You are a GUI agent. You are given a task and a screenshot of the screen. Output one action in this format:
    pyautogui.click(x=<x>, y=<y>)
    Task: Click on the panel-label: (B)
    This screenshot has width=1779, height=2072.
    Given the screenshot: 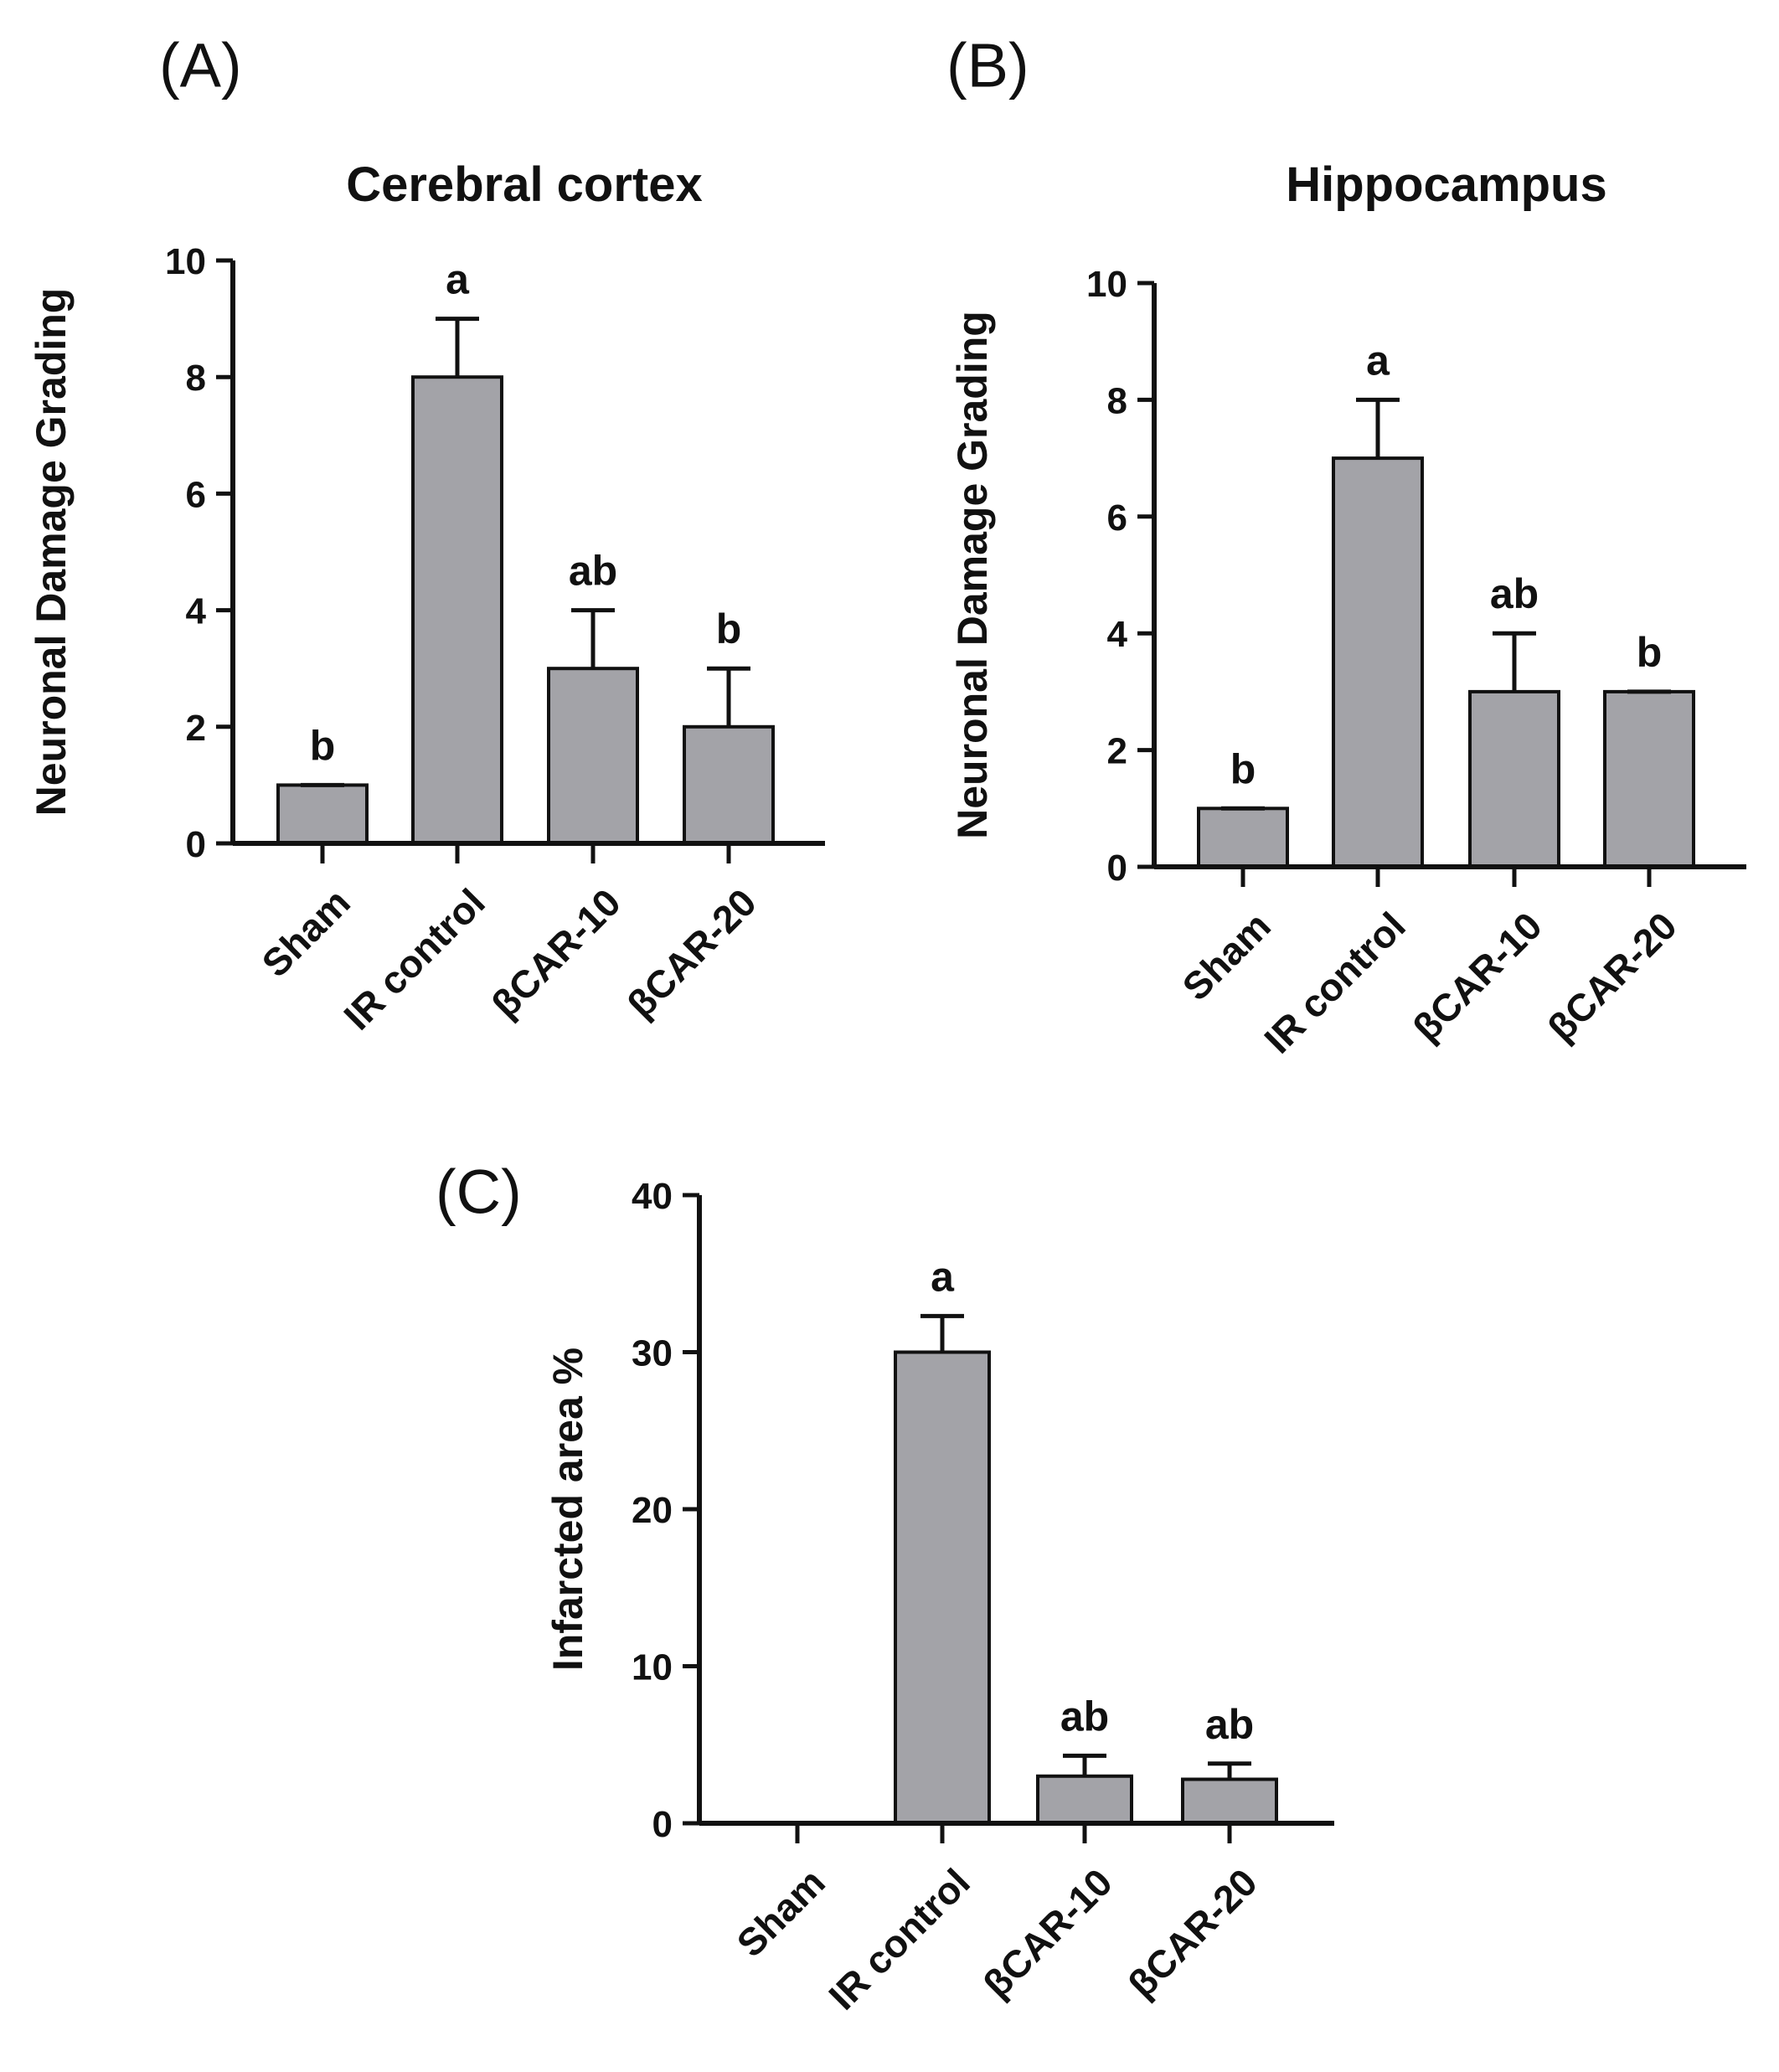 What is the action you would take?
    pyautogui.click(x=987, y=66)
    